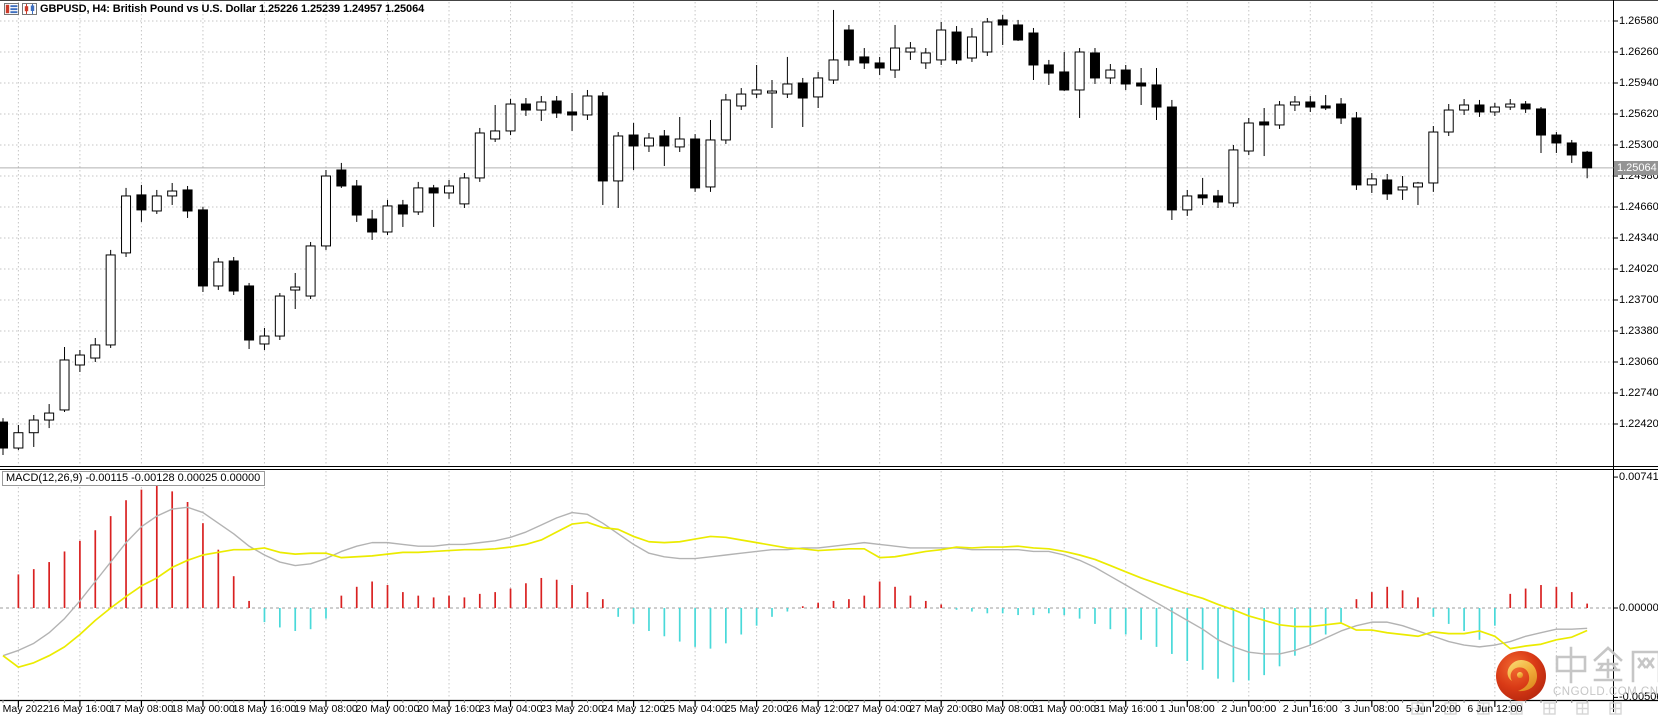  Describe the element at coordinates (1638, 424) in the screenshot. I see `price-axis-label: 1.22420` at that location.